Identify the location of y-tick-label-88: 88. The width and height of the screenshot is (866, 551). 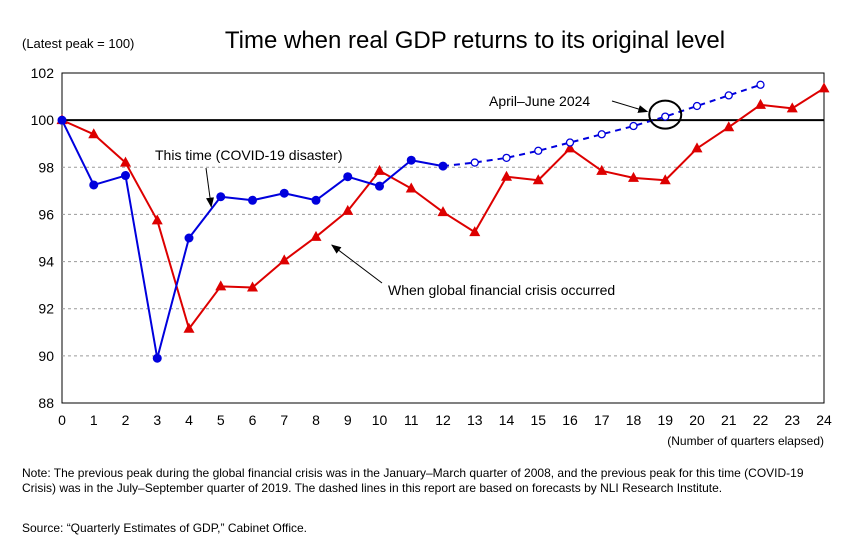
(46, 403).